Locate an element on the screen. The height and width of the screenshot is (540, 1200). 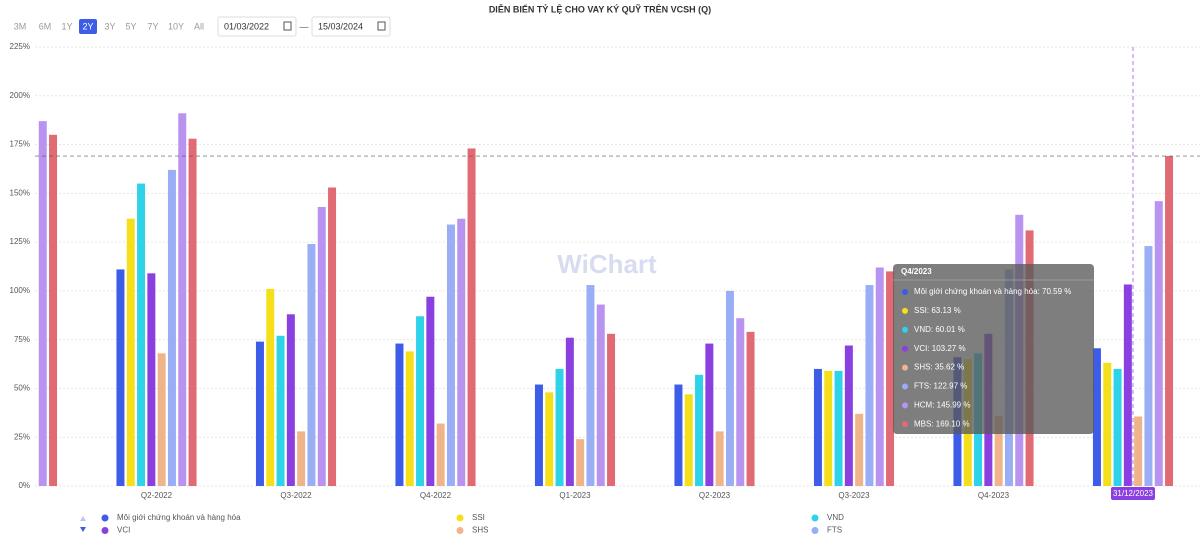
x-tick-label: Q4-2023 is located at coordinates (994, 495).